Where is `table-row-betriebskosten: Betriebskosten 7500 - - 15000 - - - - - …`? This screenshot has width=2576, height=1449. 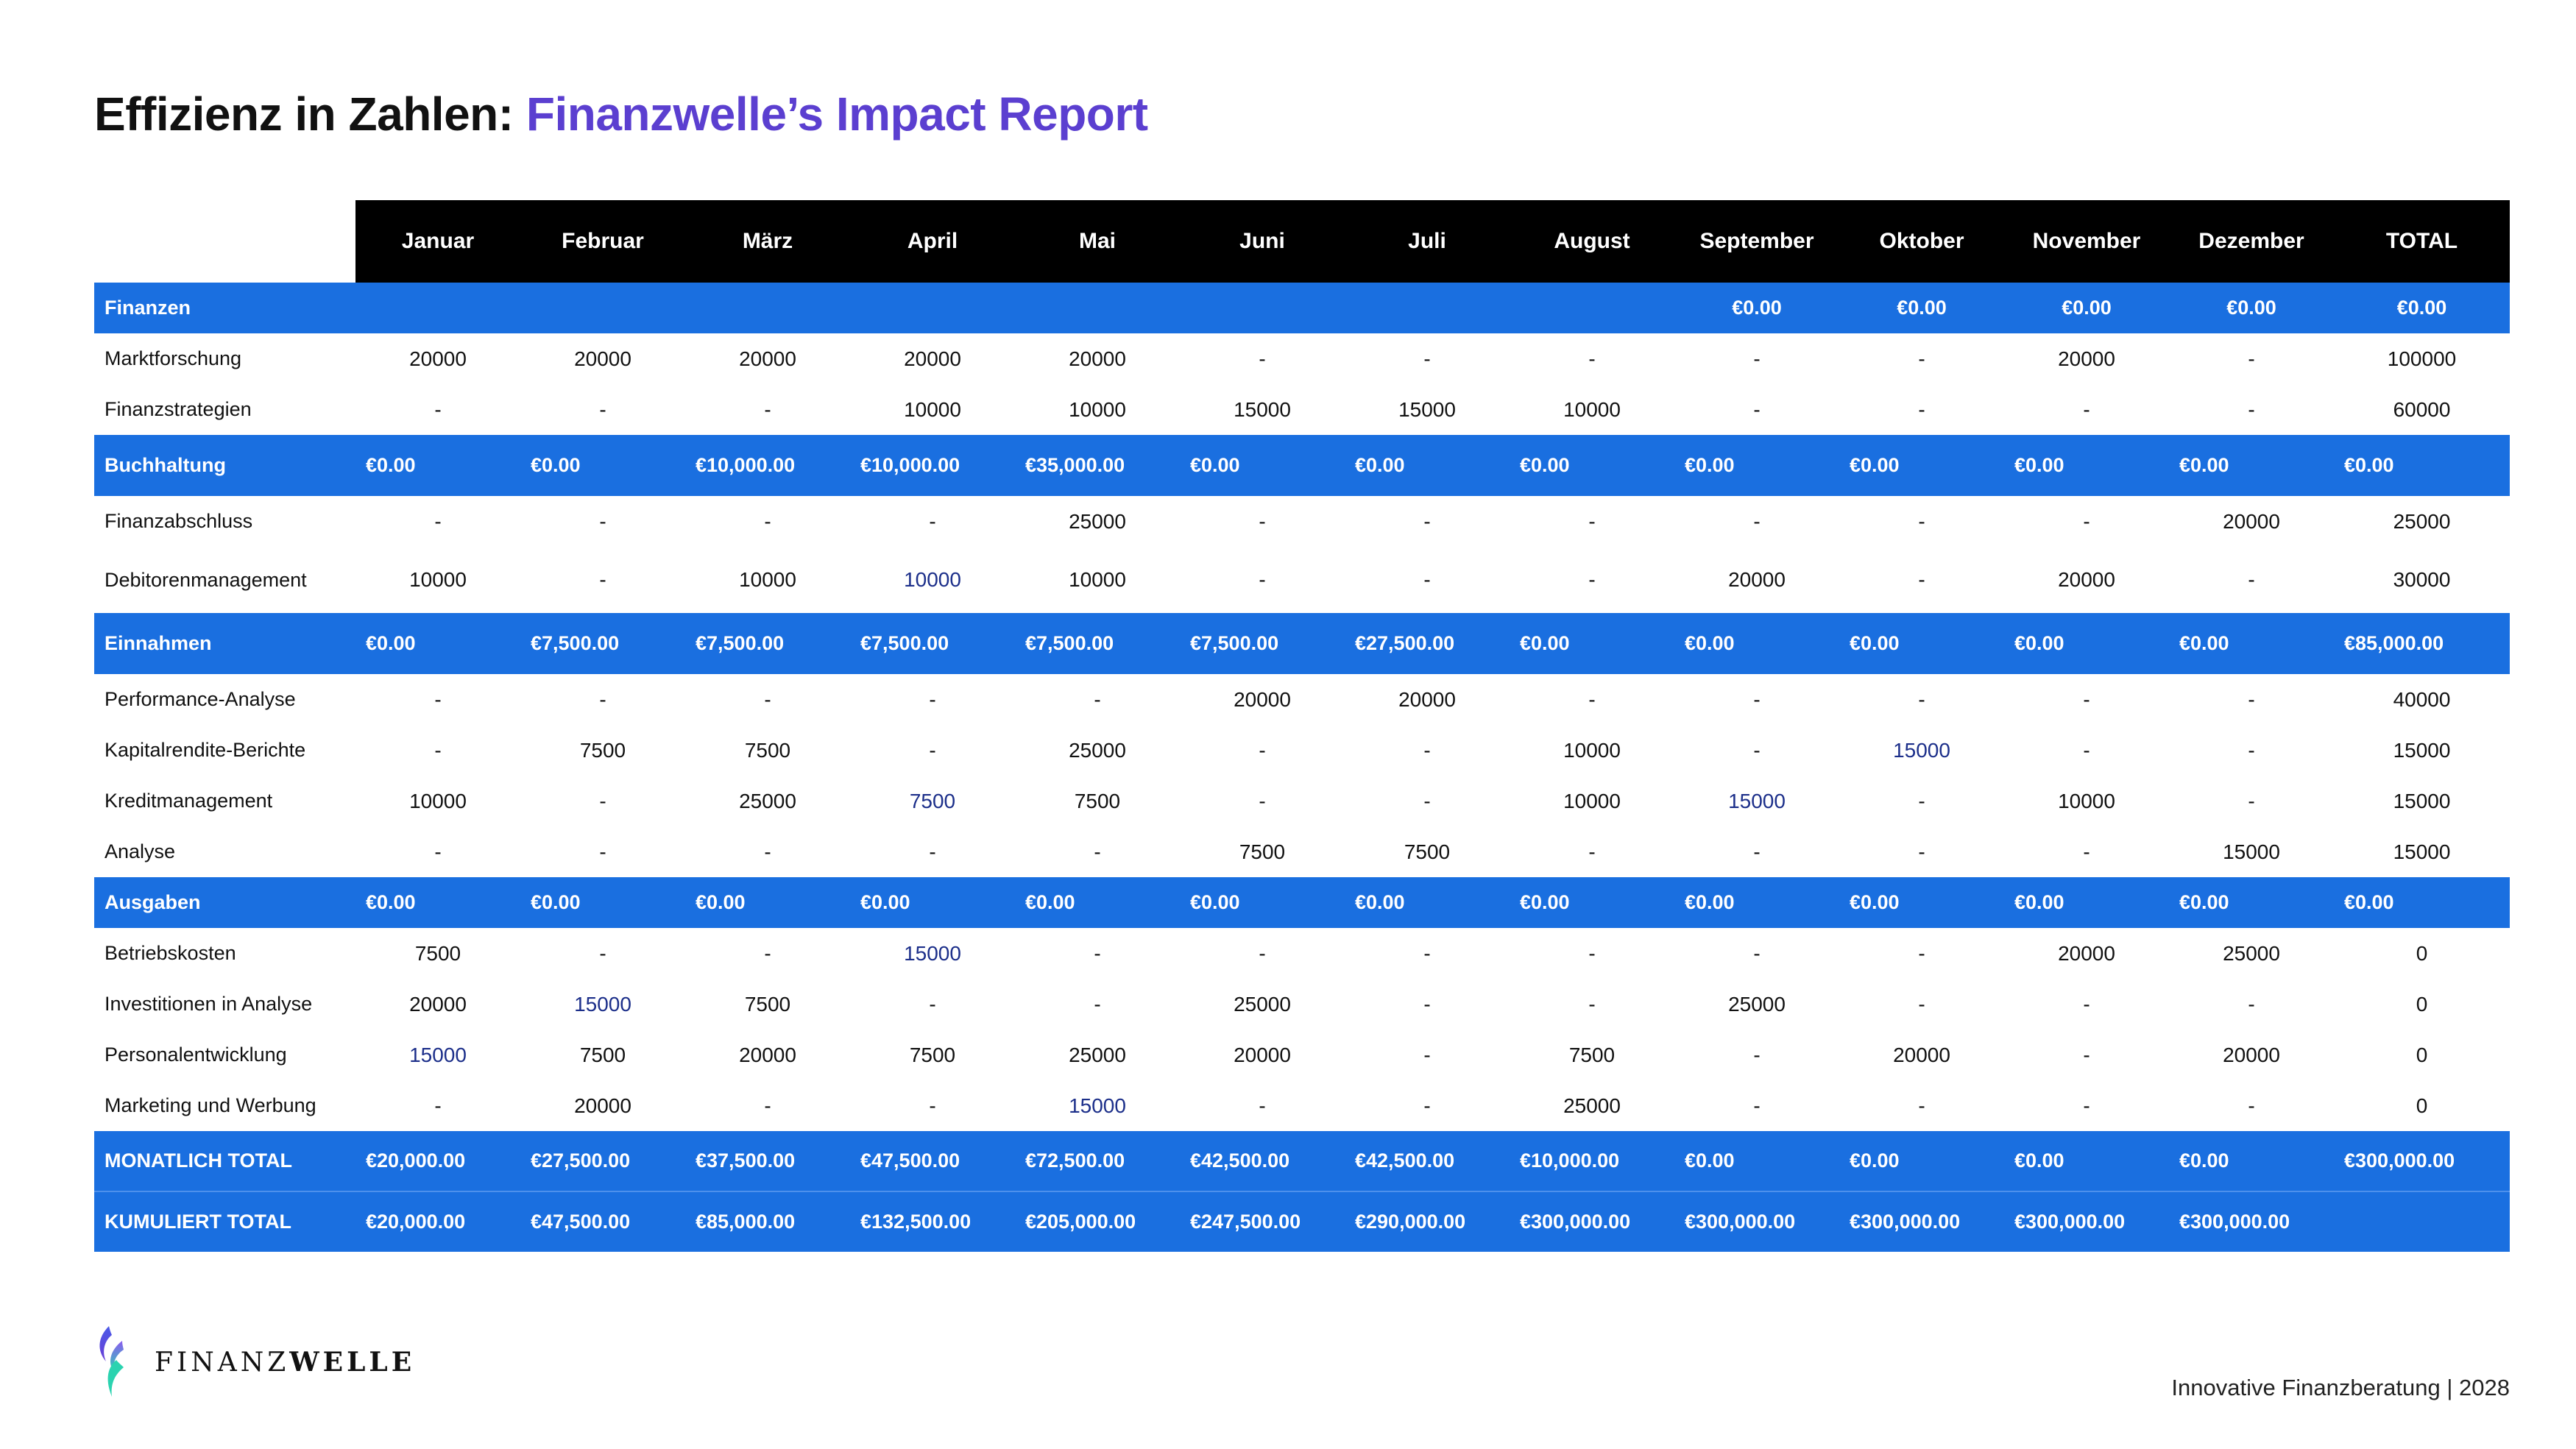
table-row-betriebskosten: Betriebskosten 7500 - - 15000 - - - - - … is located at coordinates (1302, 953).